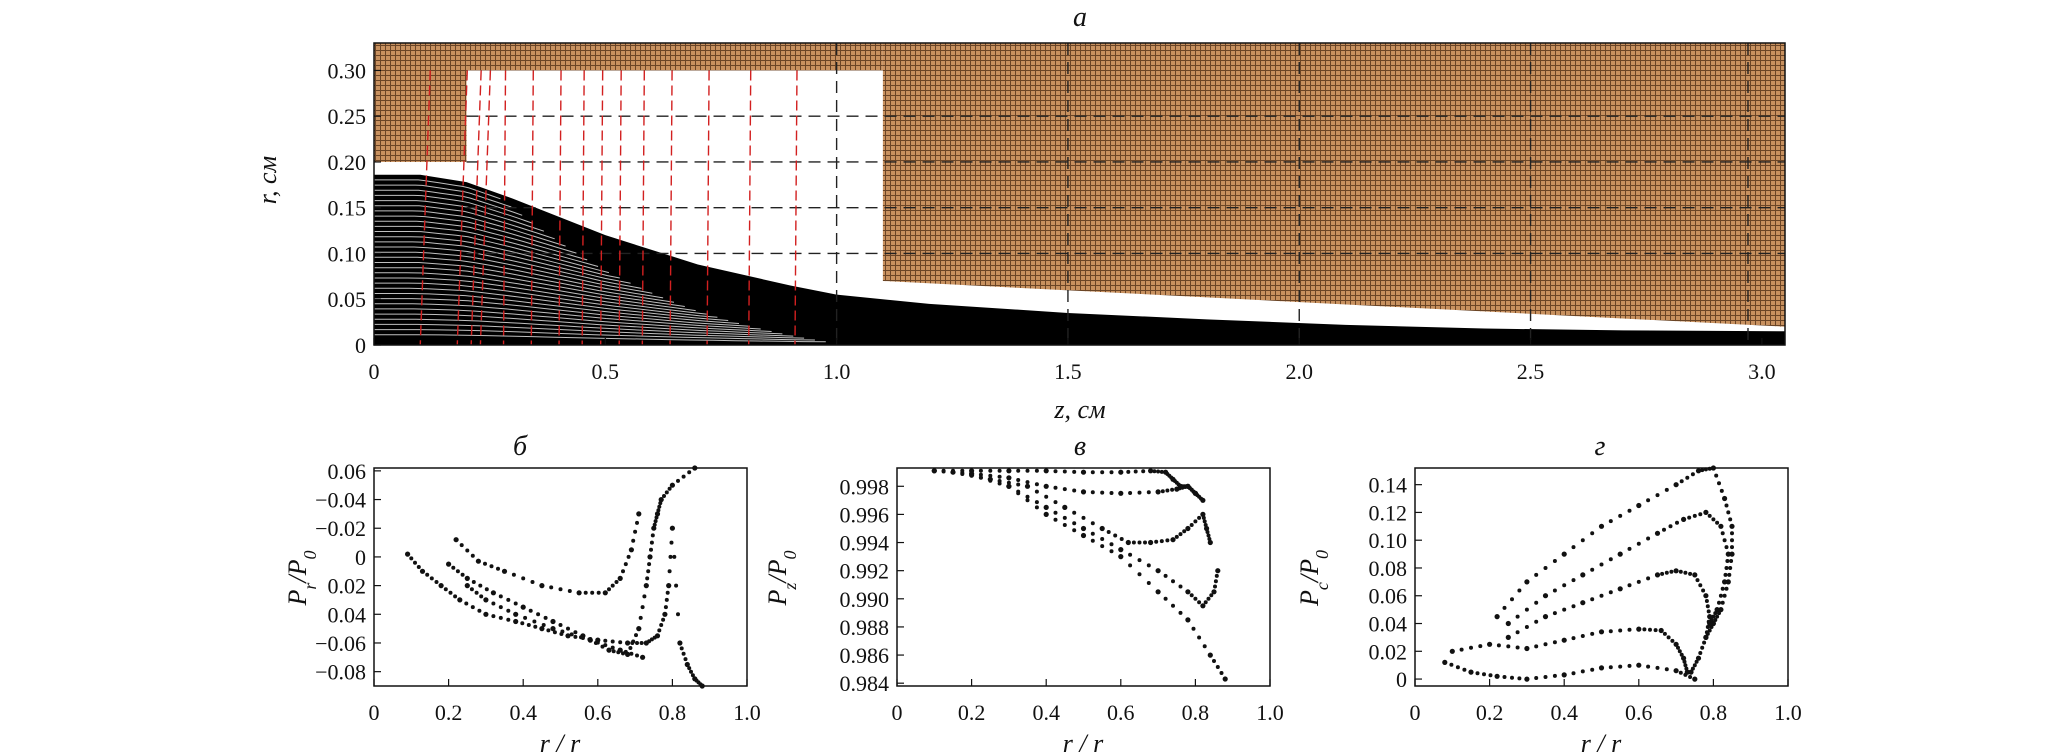 The height and width of the screenshot is (752, 2067). I want to click on panel-a-y-tick-label: 0.30, so click(347, 70).